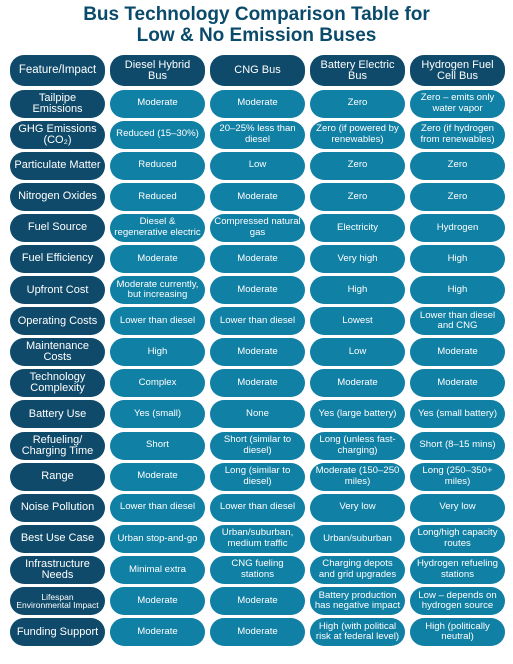 This screenshot has width=513, height=664. Describe the element at coordinates (457, 632) in the screenshot. I see `table-cell: High (politically neutral)` at that location.